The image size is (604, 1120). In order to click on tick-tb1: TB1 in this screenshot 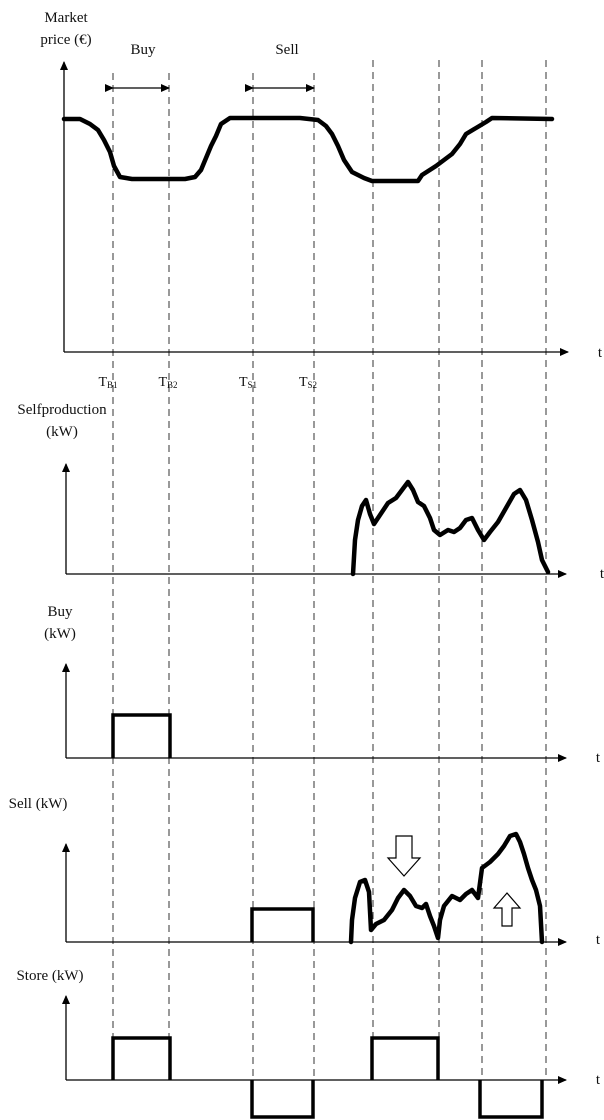, I will do `click(107, 382)`.